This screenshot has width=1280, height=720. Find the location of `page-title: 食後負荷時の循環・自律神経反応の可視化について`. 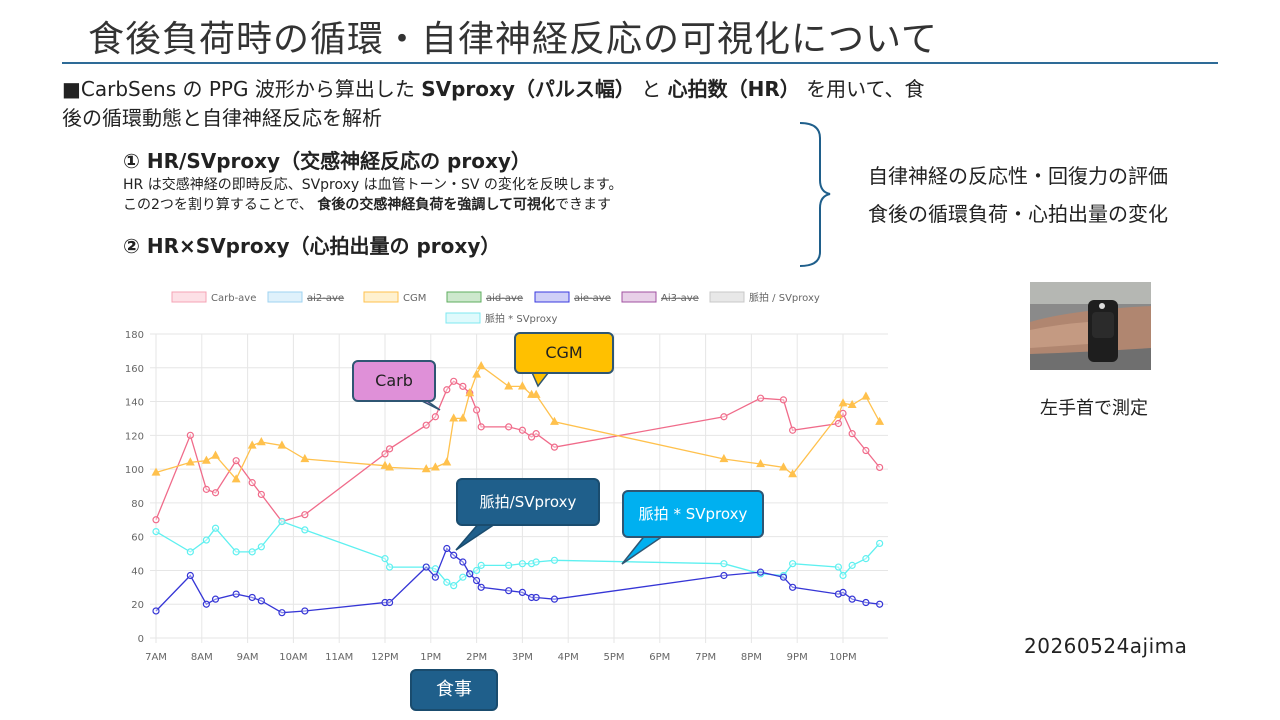

page-title: 食後負荷時の循環・自律神経反応の可視化について is located at coordinates (513, 39).